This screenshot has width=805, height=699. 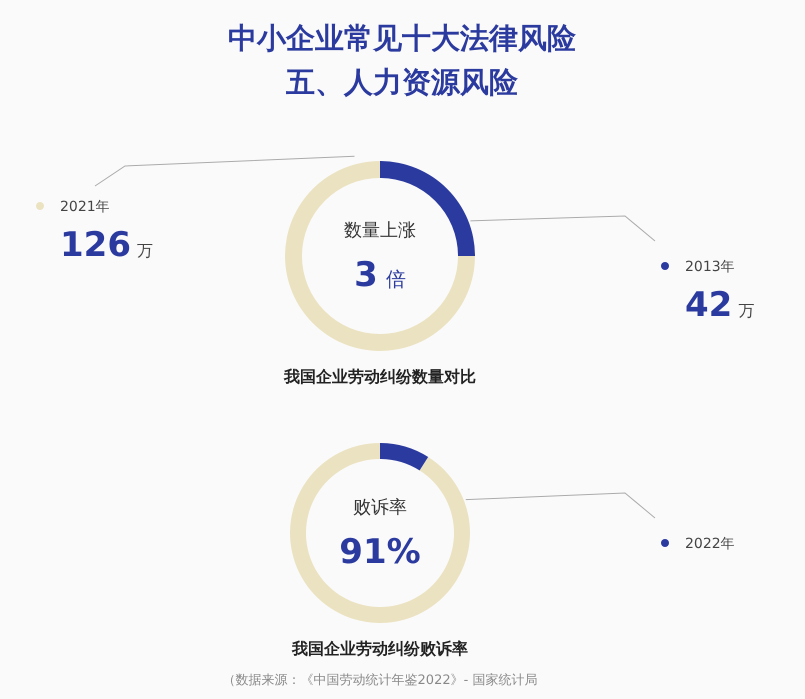 I want to click on text: 中小企业常见十大法律风险, so click(x=402, y=38).